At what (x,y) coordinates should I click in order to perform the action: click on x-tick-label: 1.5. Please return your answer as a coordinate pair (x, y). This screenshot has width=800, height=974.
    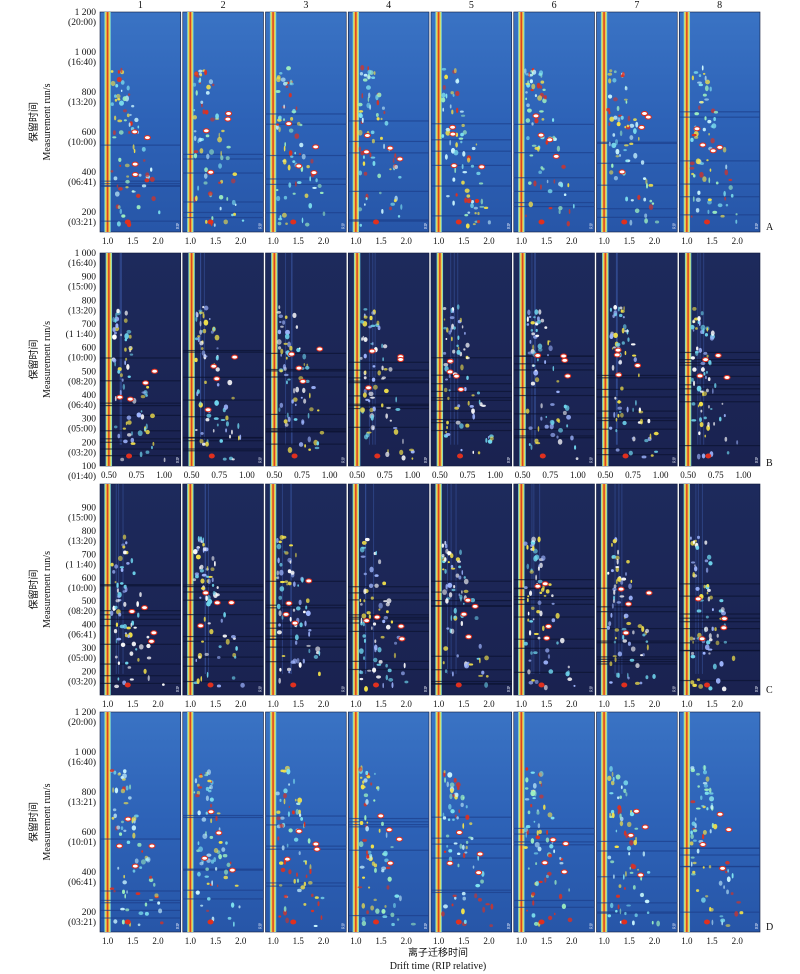
    Looking at the image, I should click on (464, 241).